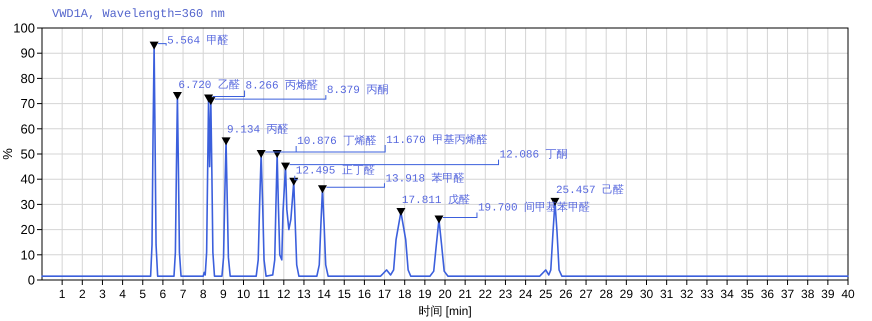 The image size is (872, 321). What do you see at coordinates (428, 158) in the screenshot?
I see `peak-label: 12.086 丁酮` at bounding box center [428, 158].